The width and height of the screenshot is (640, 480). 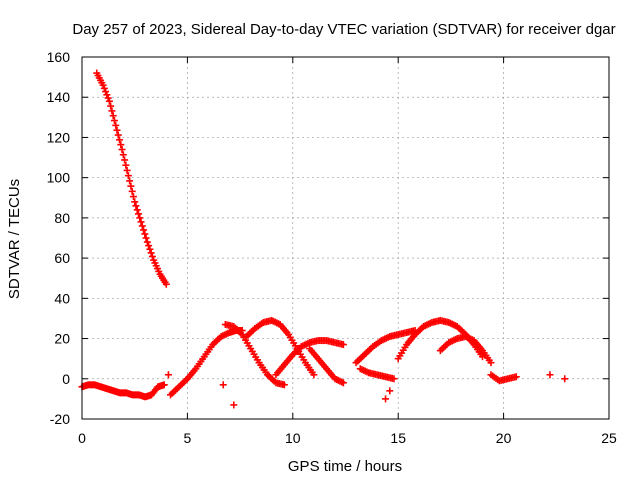 I want to click on y-tick-label: 60, so click(x=62, y=258).